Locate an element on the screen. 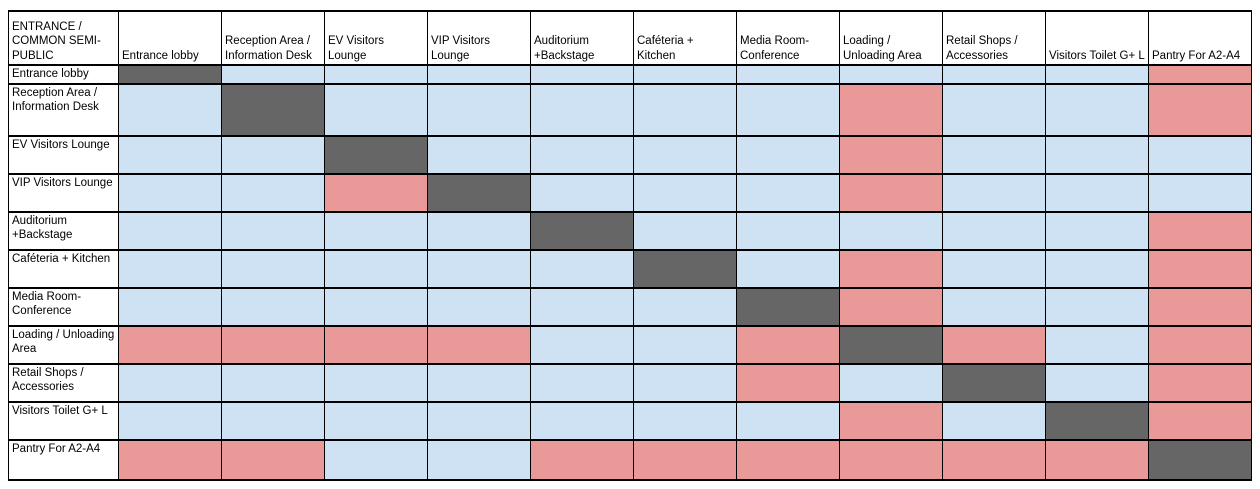 The width and height of the screenshot is (1260, 489). matrix-row-11: Pantry For A2-A4 is located at coordinates (630, 460).